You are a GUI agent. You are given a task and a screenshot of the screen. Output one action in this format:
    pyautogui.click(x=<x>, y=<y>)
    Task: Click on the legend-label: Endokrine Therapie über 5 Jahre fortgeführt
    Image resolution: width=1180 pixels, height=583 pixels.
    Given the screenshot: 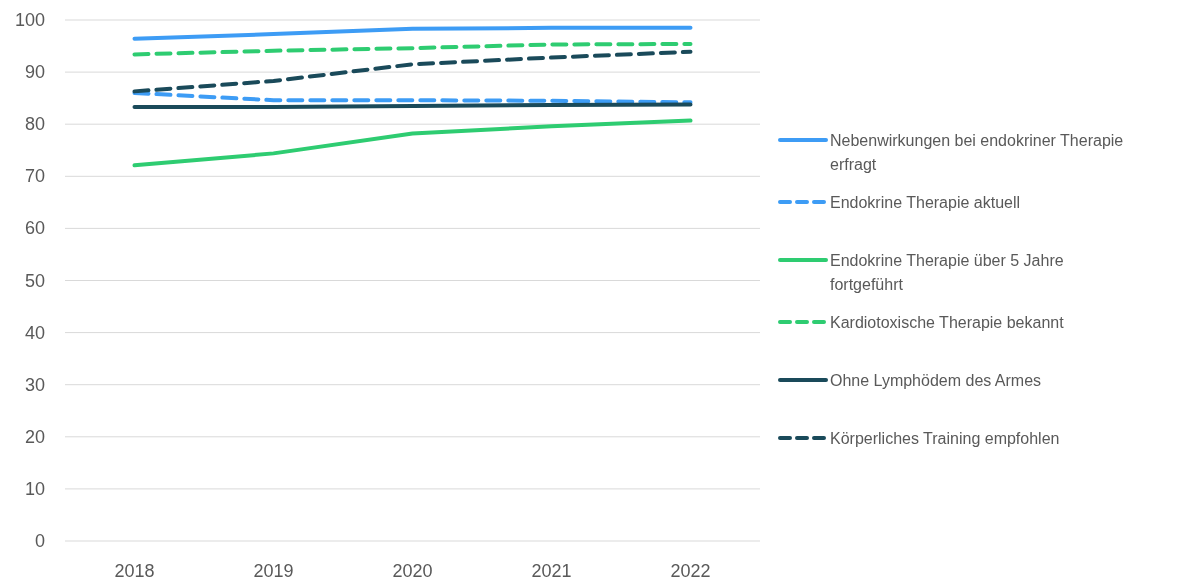 What is the action you would take?
    pyautogui.click(x=947, y=272)
    